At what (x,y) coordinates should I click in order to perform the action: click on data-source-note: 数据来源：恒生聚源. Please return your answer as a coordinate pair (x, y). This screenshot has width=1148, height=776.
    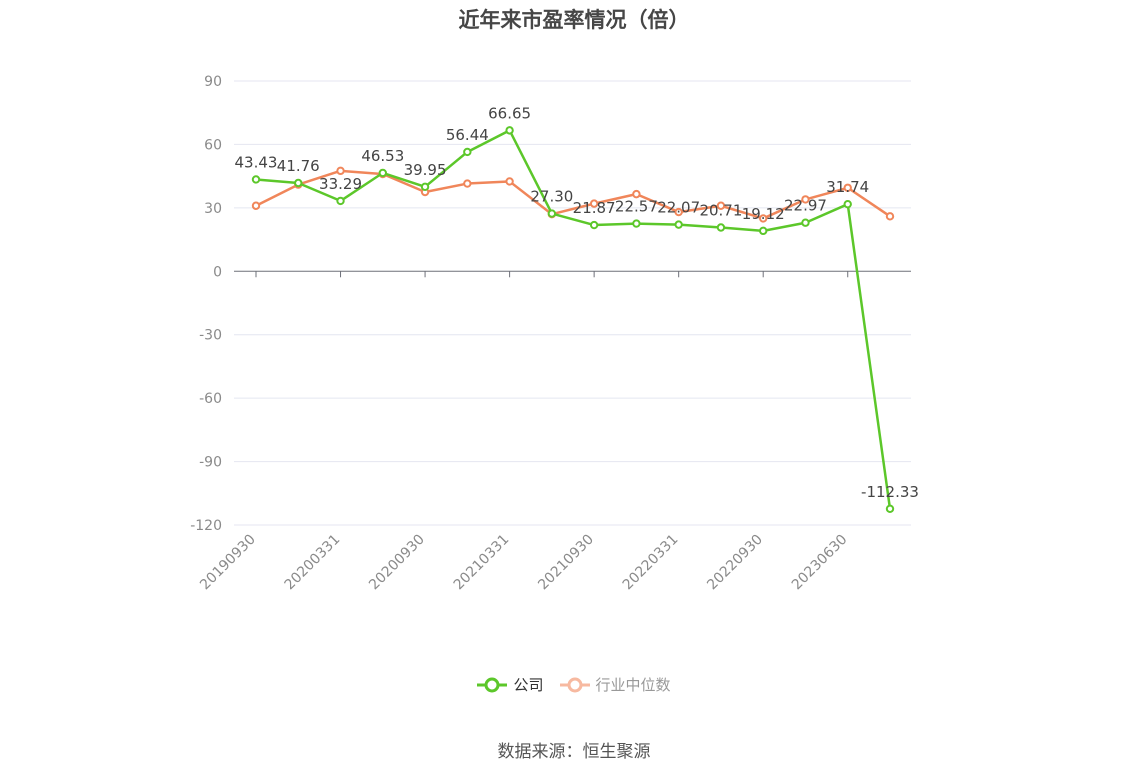
    Looking at the image, I should click on (574, 752).